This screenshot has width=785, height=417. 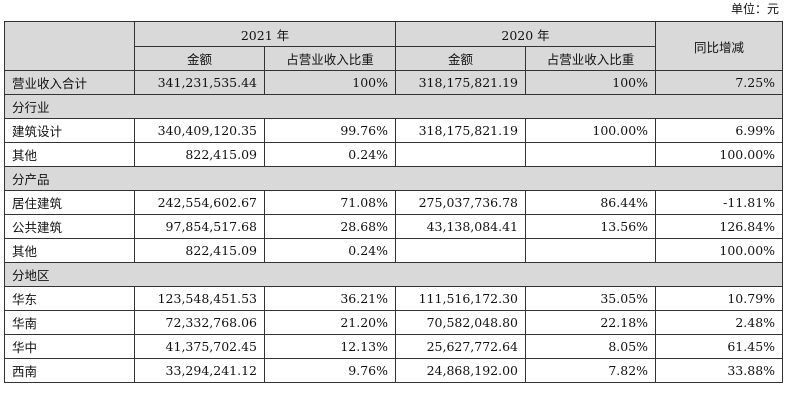 I want to click on section-row-industry: 分行业, so click(x=393, y=106).